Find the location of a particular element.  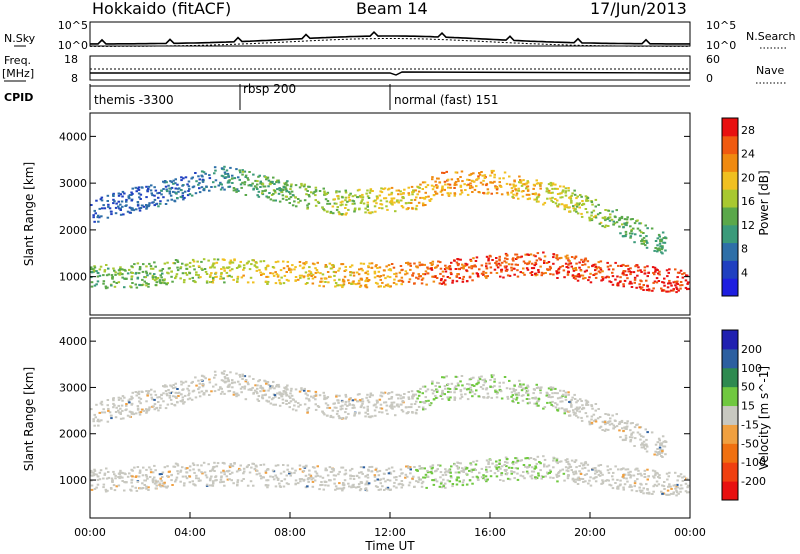

colorbar-segment is located at coordinates (730, 251).